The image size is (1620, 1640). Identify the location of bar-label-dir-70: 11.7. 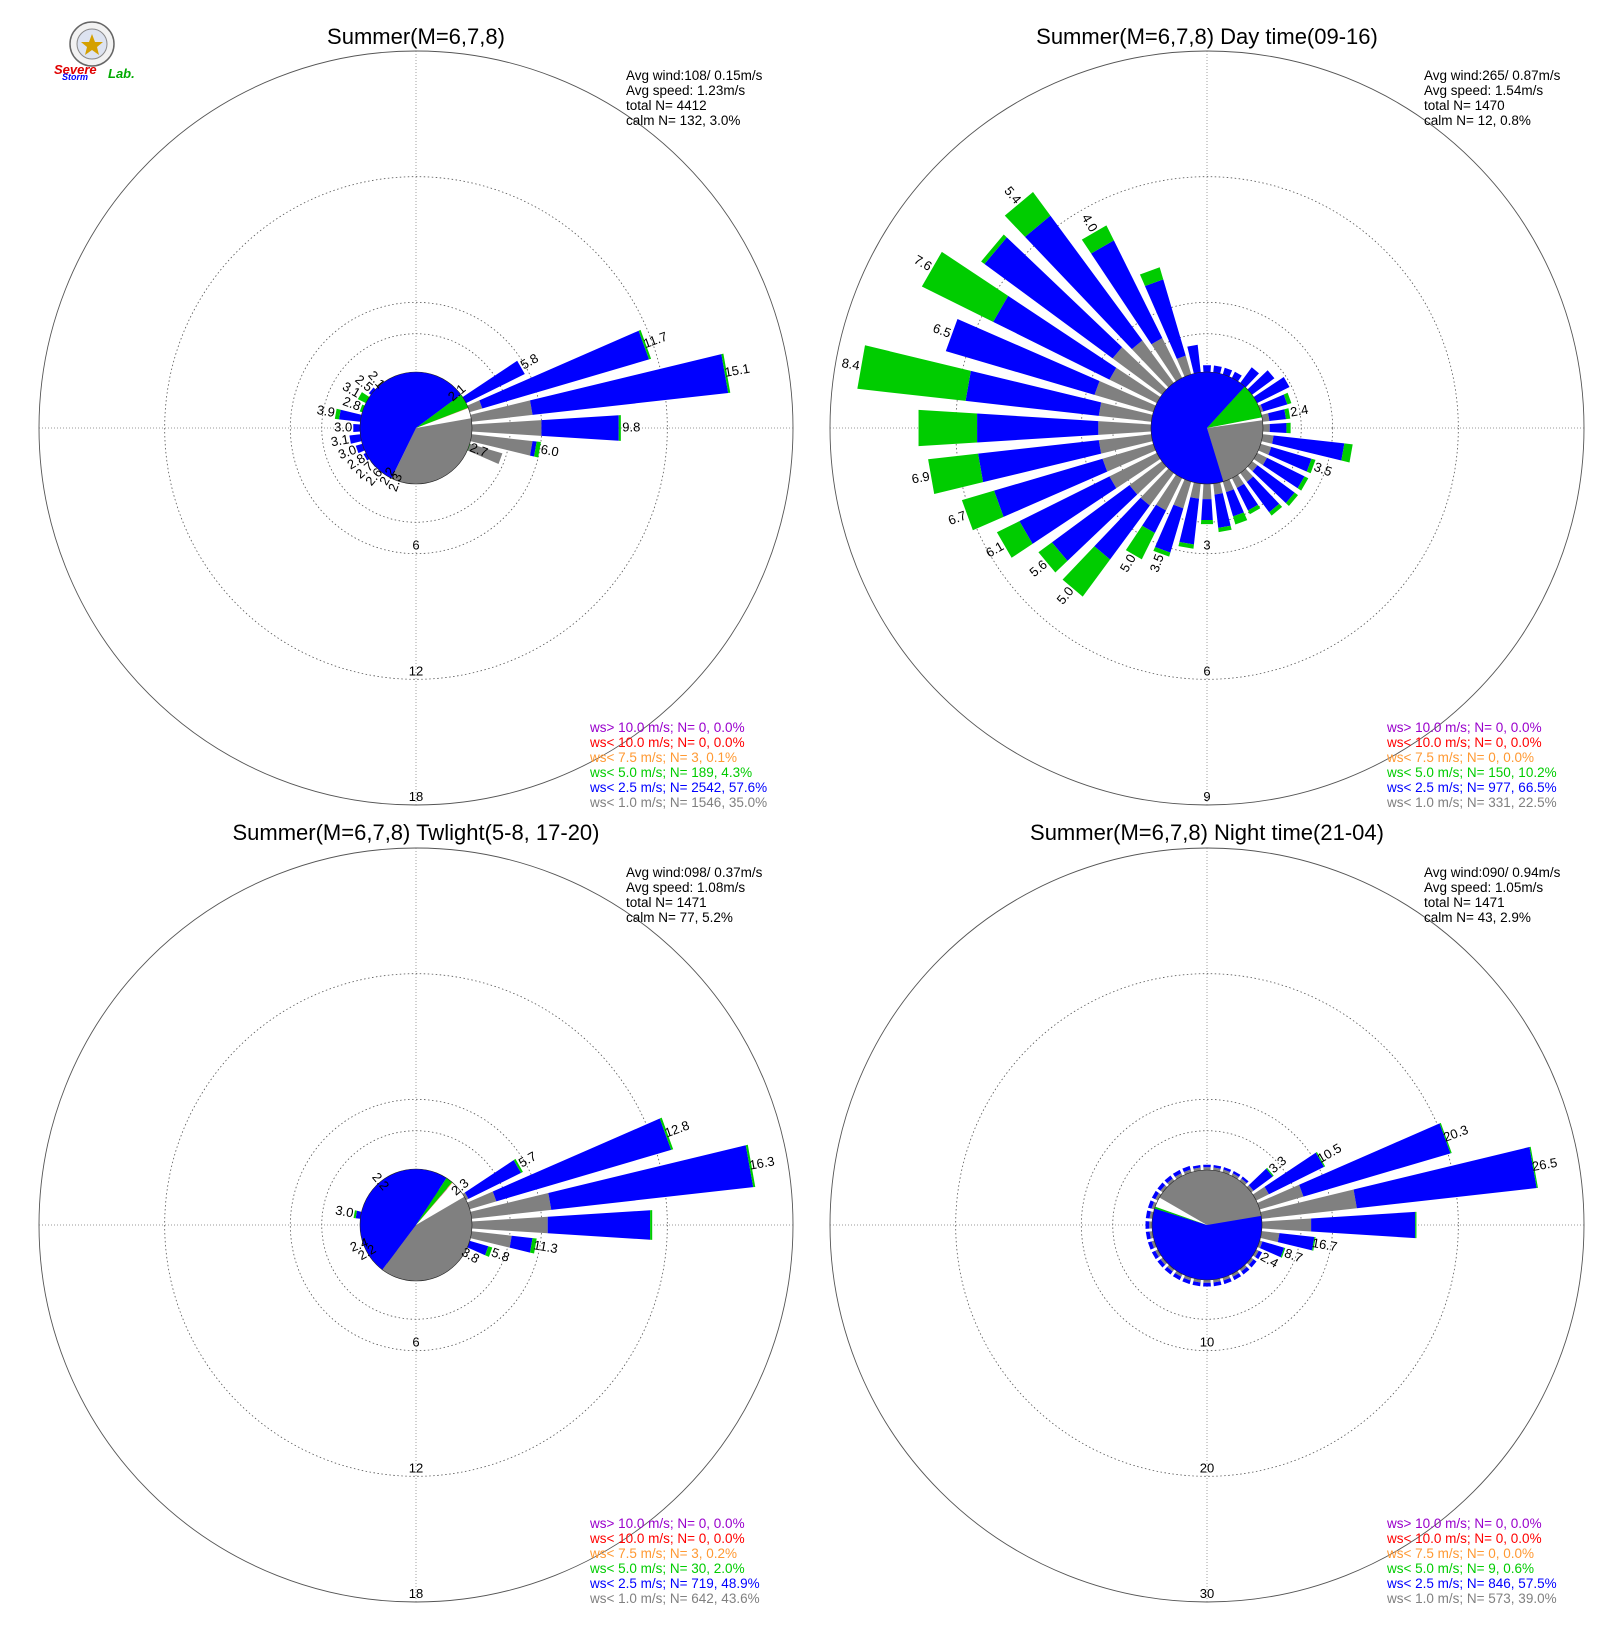
(655, 340).